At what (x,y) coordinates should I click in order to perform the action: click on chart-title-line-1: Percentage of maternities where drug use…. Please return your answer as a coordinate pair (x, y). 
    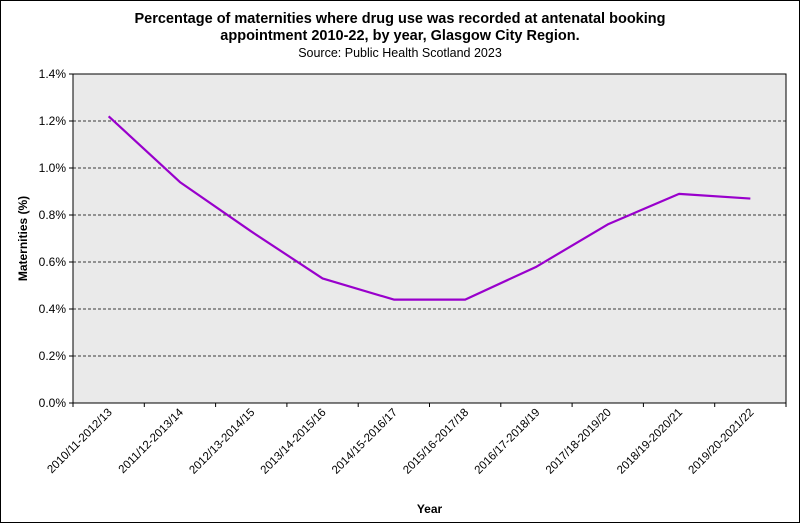
    Looking at the image, I should click on (400, 19).